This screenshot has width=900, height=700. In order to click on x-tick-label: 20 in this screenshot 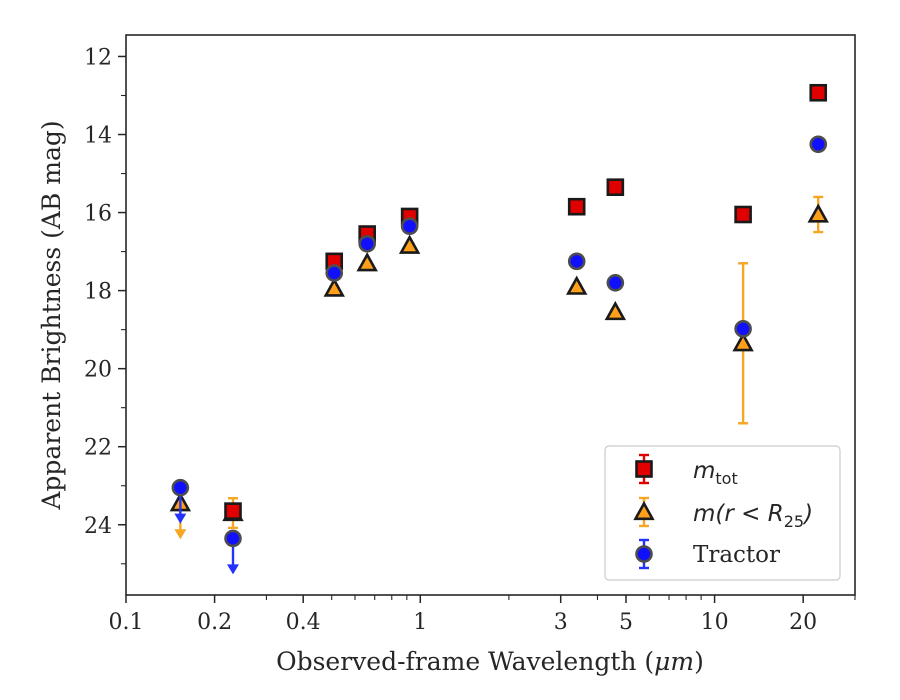, I will do `click(803, 622)`.